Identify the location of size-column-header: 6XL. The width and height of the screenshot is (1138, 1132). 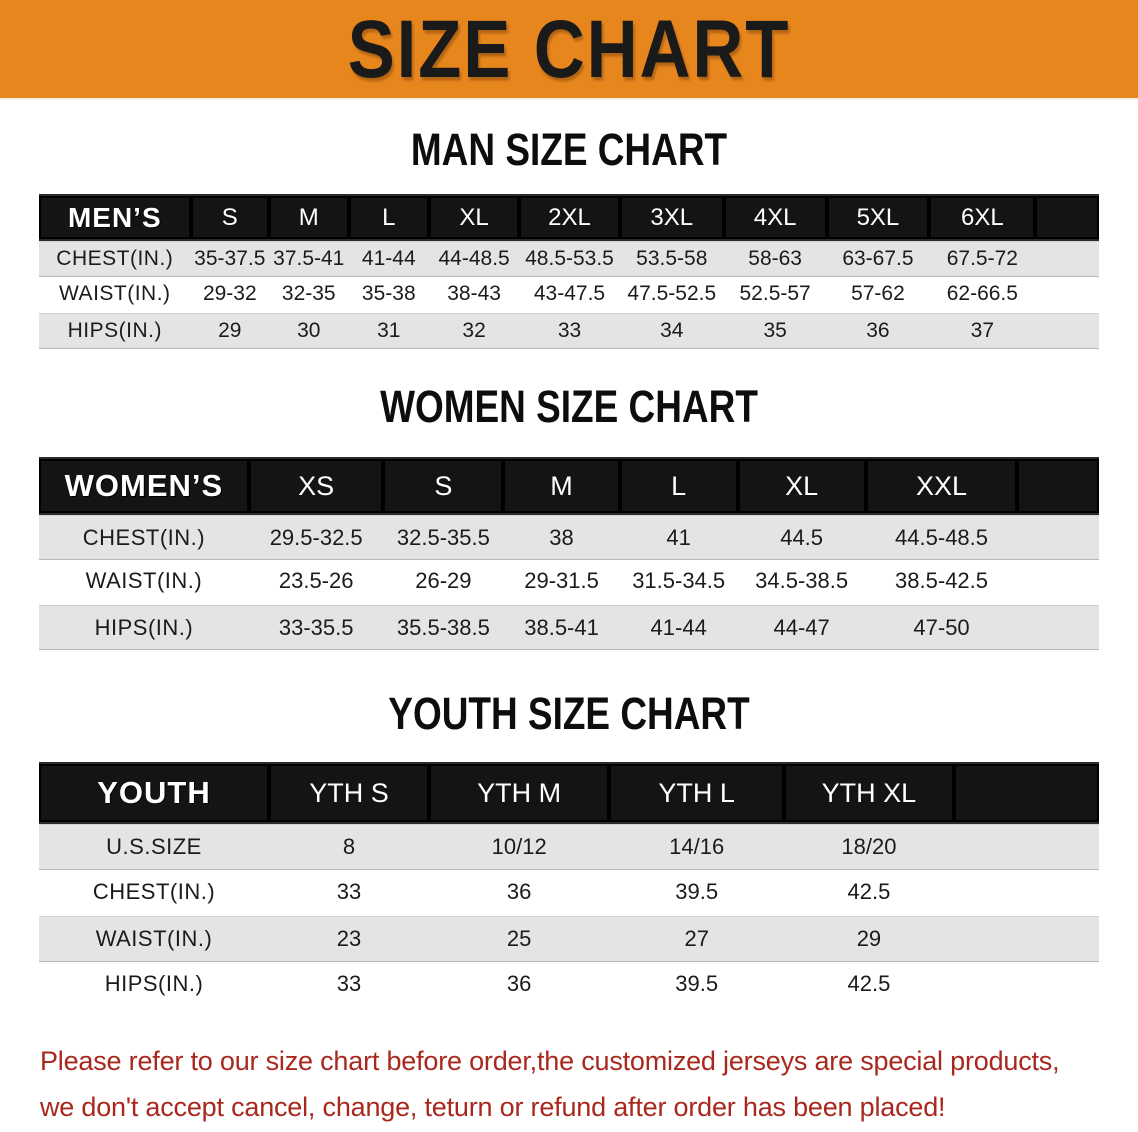
(982, 217).